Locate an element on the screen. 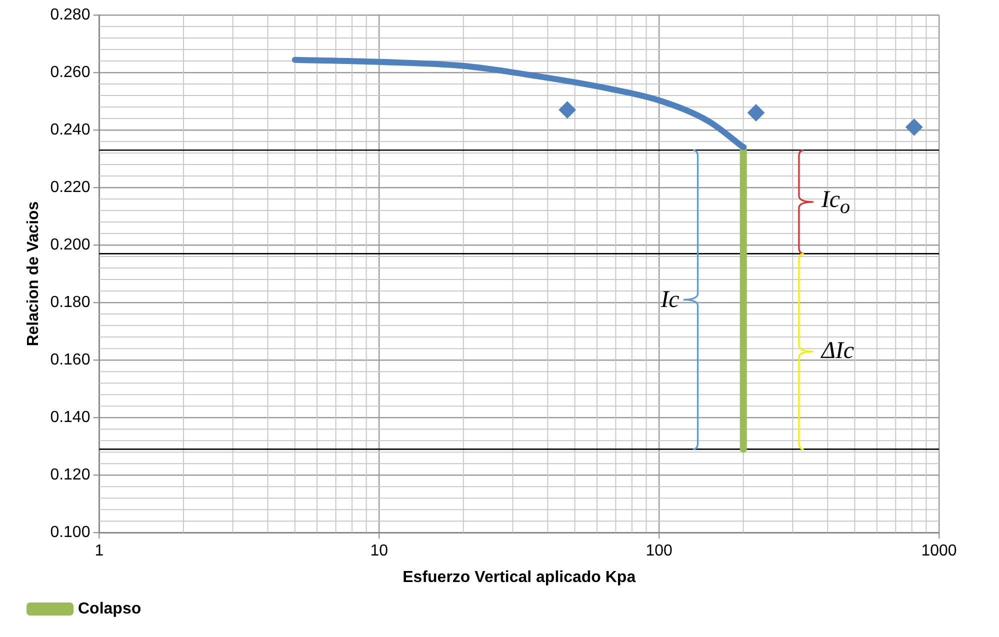 This screenshot has height=637, width=999. annotation: Ic$_{o}$ is located at coordinates (835, 202).